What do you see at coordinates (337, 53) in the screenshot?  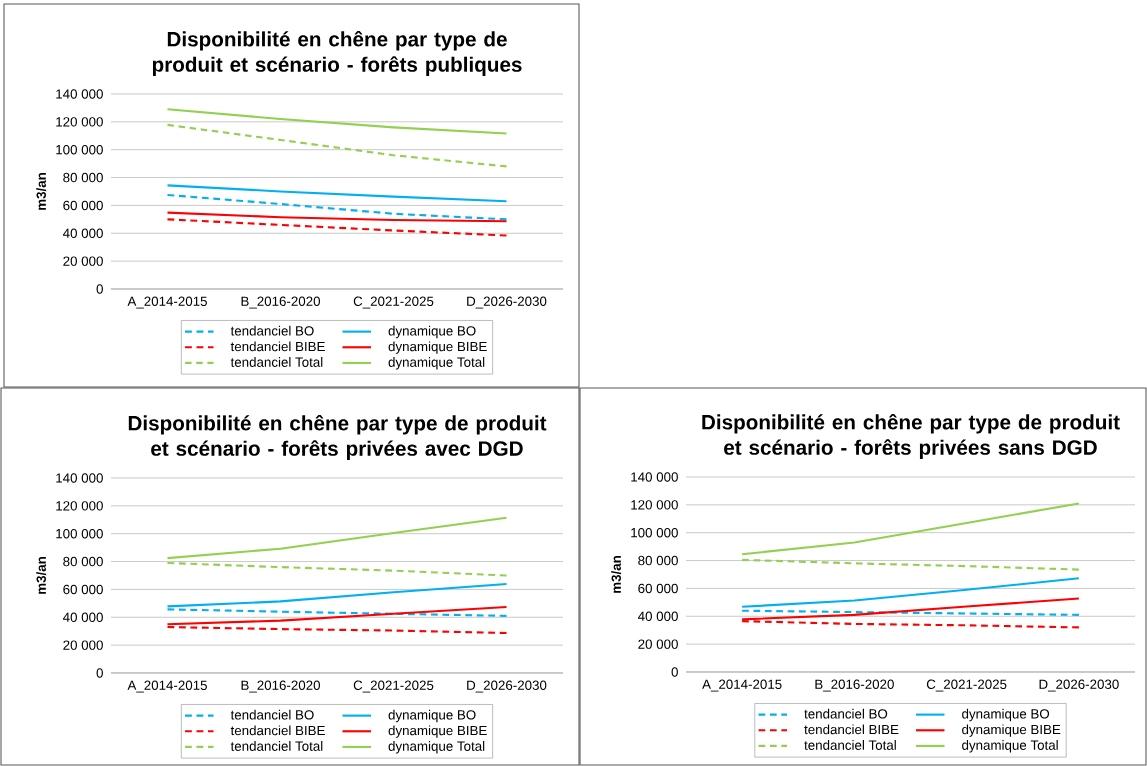 I see `chart-title: Disponibilité en chêne par type de produit et scénario - forêts publiques` at bounding box center [337, 53].